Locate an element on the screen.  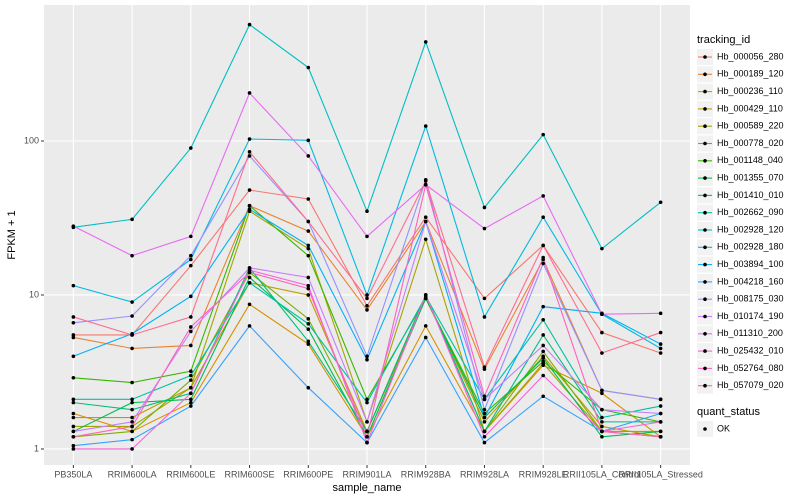
legend-label: Hb_011310_200 is located at coordinates (750, 333).